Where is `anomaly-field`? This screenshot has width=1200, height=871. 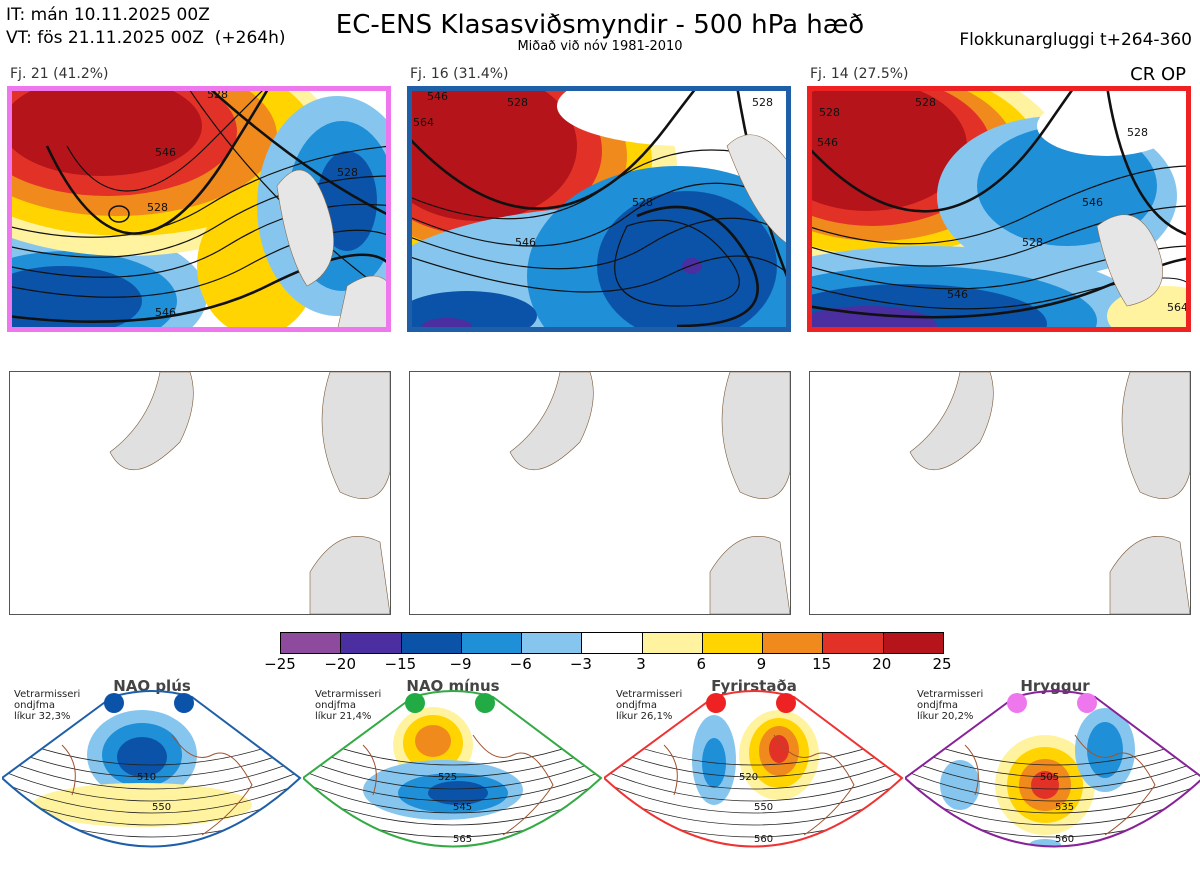
anomaly-field is located at coordinates (199, 209).